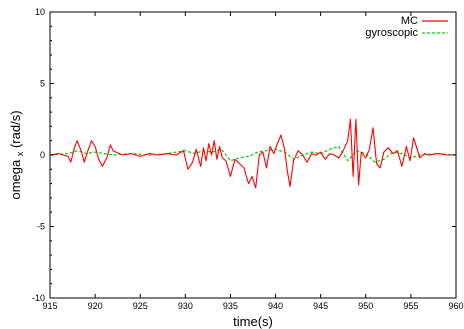 This screenshot has width=464, height=329. Describe the element at coordinates (15, 129) in the screenshot. I see `y-axis-label-unit: (rad/s)` at that location.